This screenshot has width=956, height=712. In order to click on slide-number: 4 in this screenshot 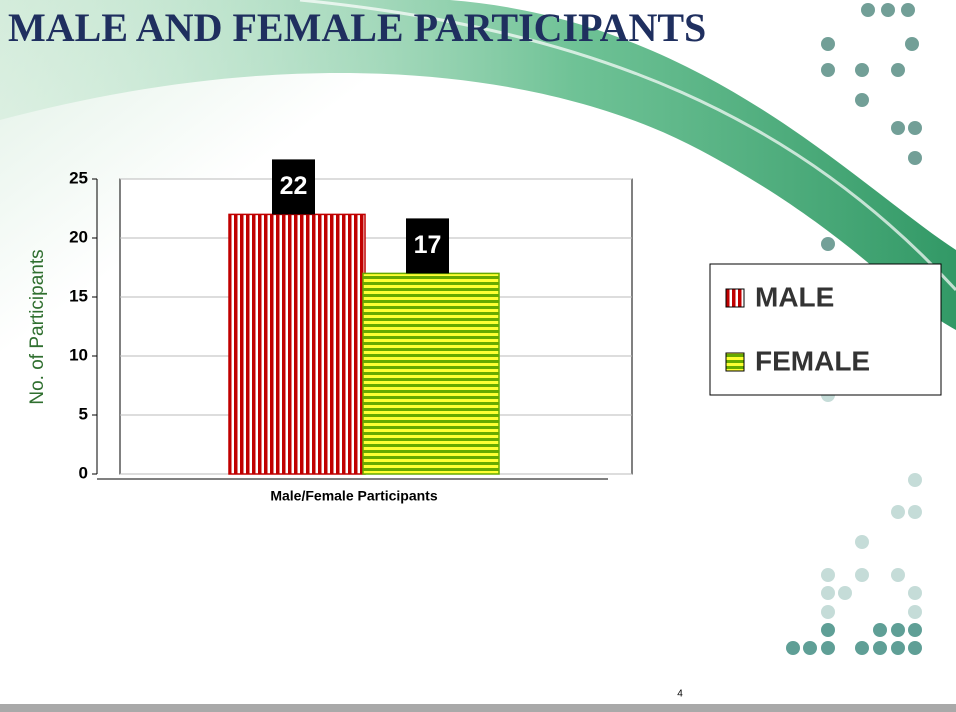, I will do `click(680, 694)`.